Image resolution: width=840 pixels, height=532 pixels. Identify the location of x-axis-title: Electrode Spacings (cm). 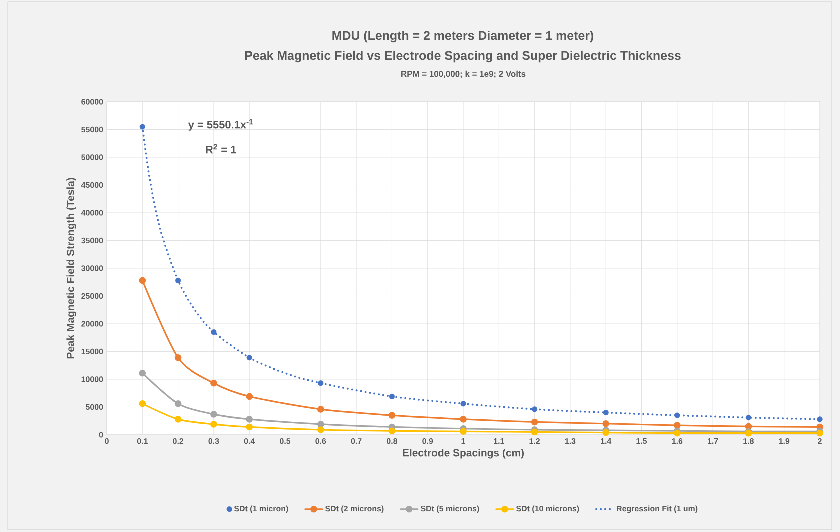
(463, 454).